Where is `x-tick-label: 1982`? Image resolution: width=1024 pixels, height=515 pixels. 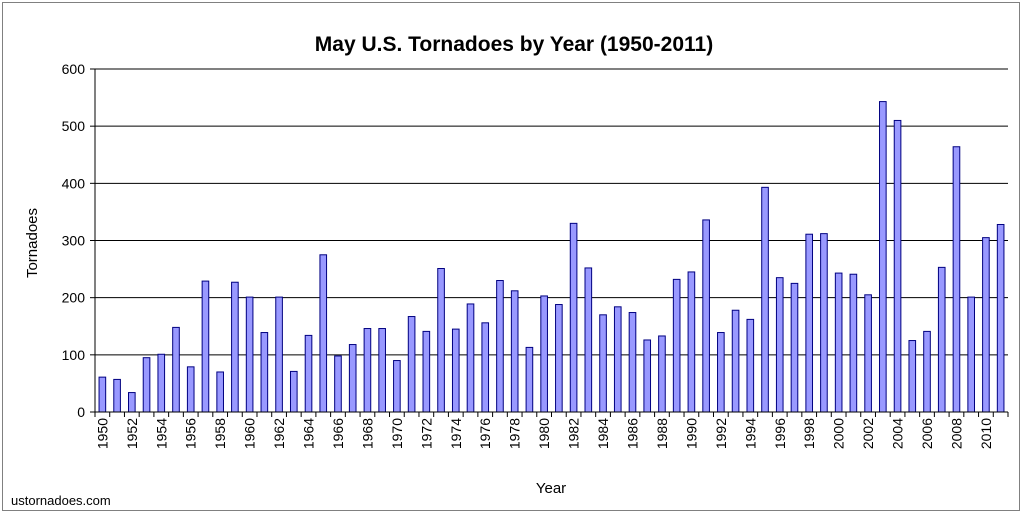 x-tick-label: 1982 is located at coordinates (574, 433).